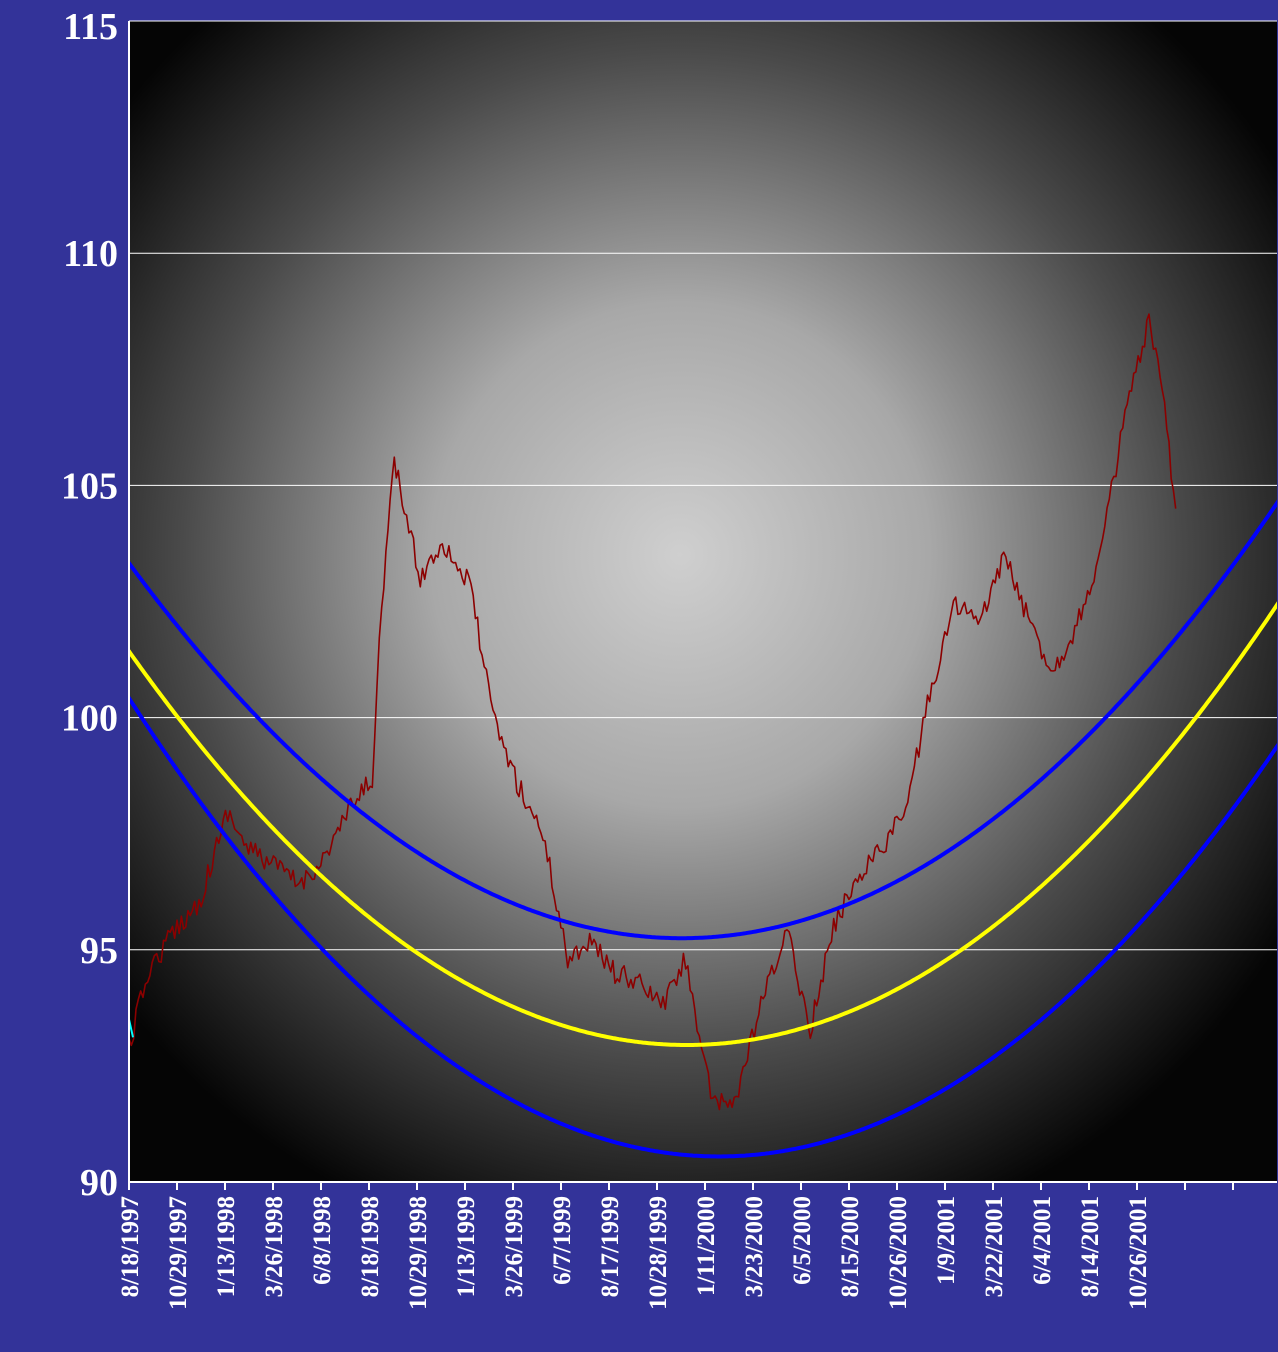  What do you see at coordinates (178, 1253) in the screenshot?
I see `x-tick-label: 10/29/1997` at bounding box center [178, 1253].